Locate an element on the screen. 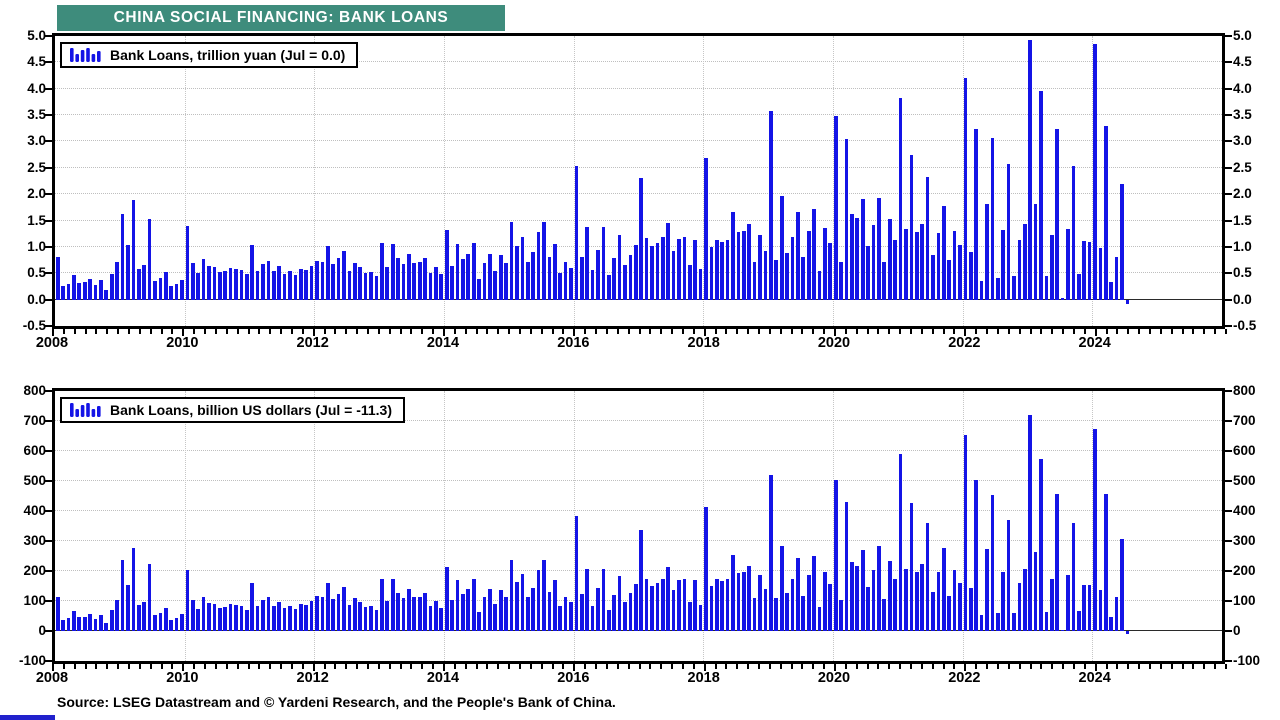 The height and width of the screenshot is (720, 1280). y-axis-tick-label: 3.0 is located at coordinates (1242, 141).